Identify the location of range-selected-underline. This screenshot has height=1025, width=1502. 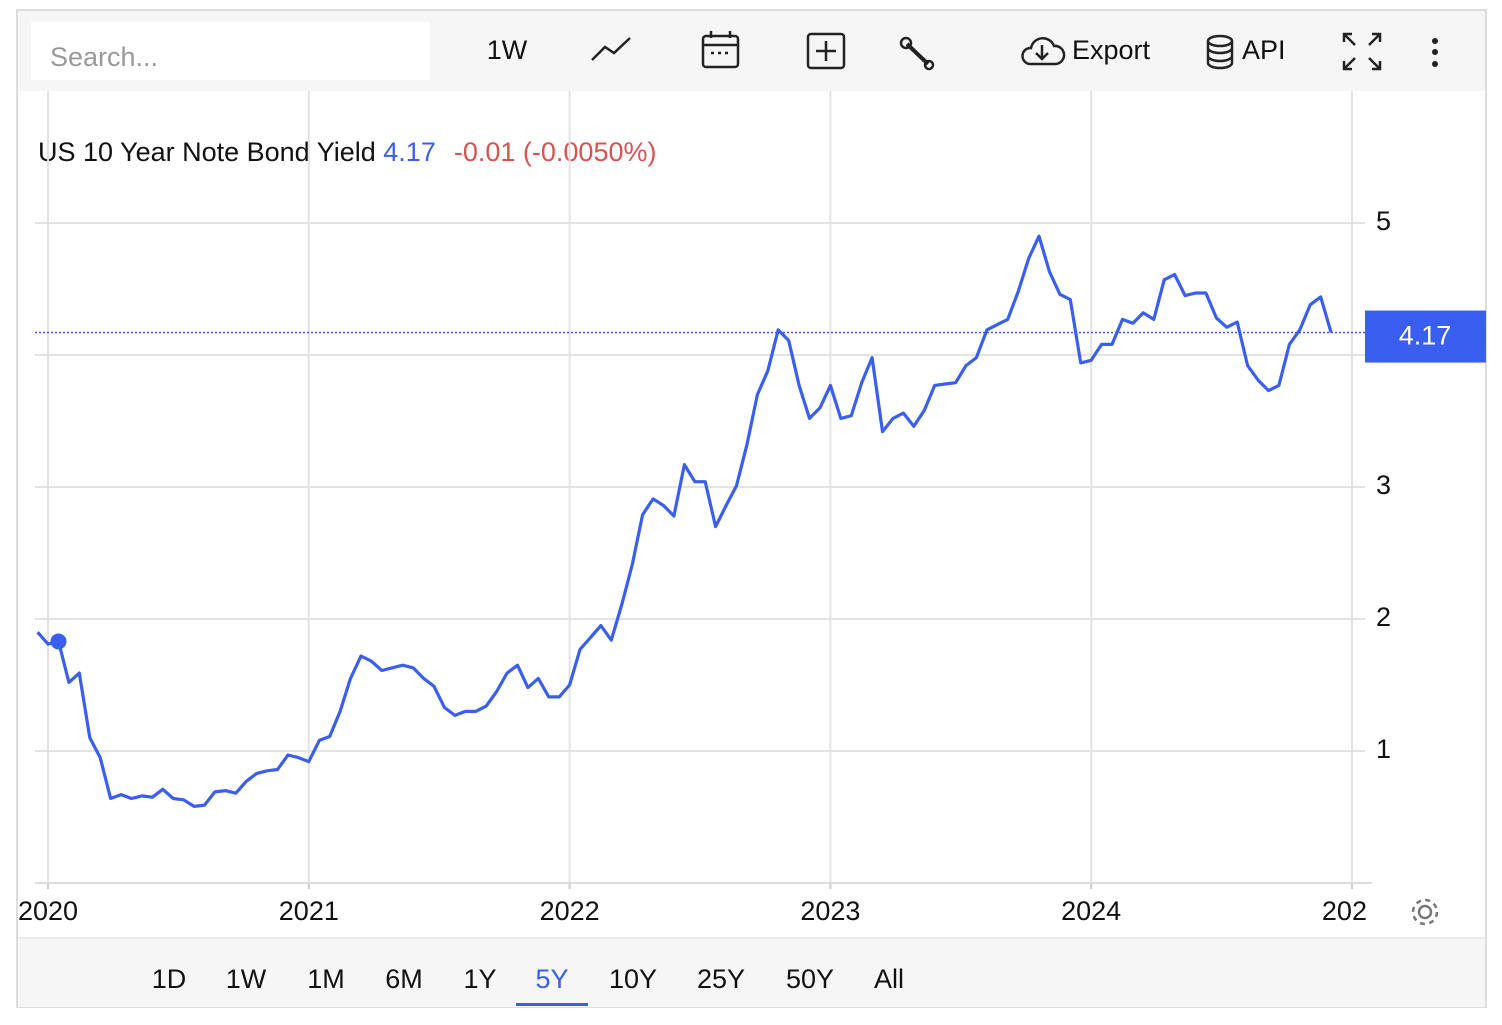
(552, 1004).